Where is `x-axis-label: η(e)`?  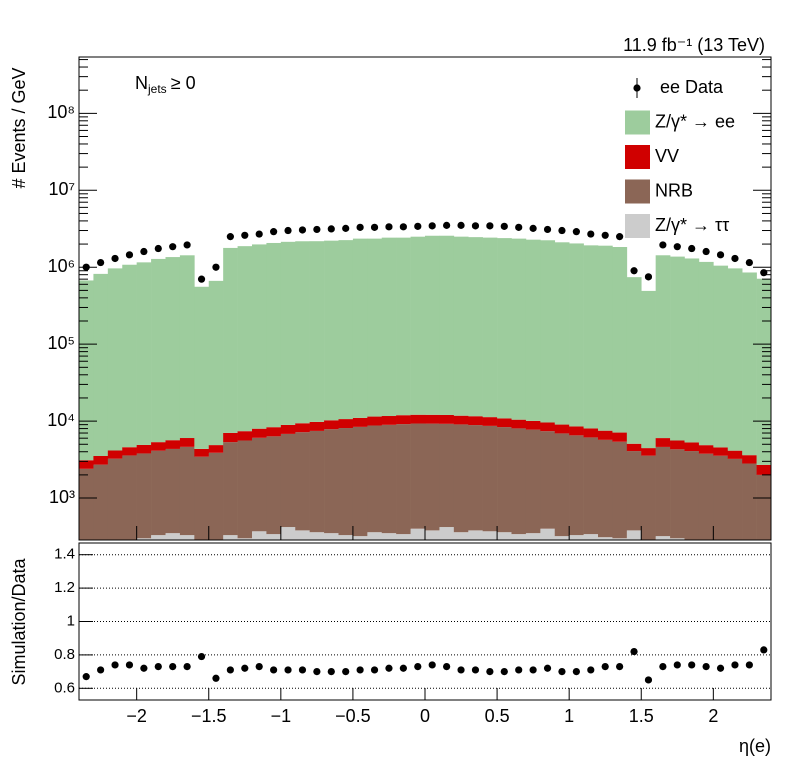 x-axis-label: η(e) is located at coordinates (755, 746).